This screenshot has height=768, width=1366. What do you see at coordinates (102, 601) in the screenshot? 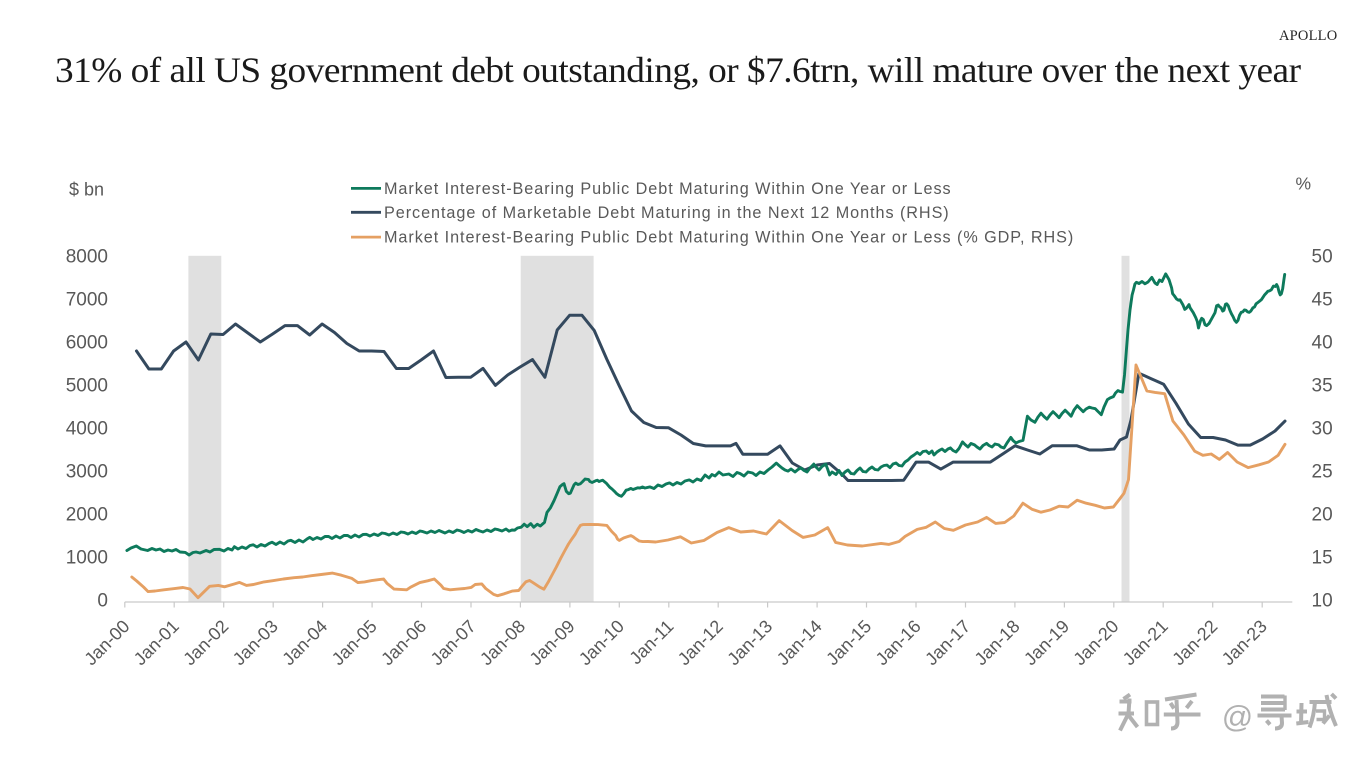
I see `svg-text: 0` at bounding box center [102, 601].